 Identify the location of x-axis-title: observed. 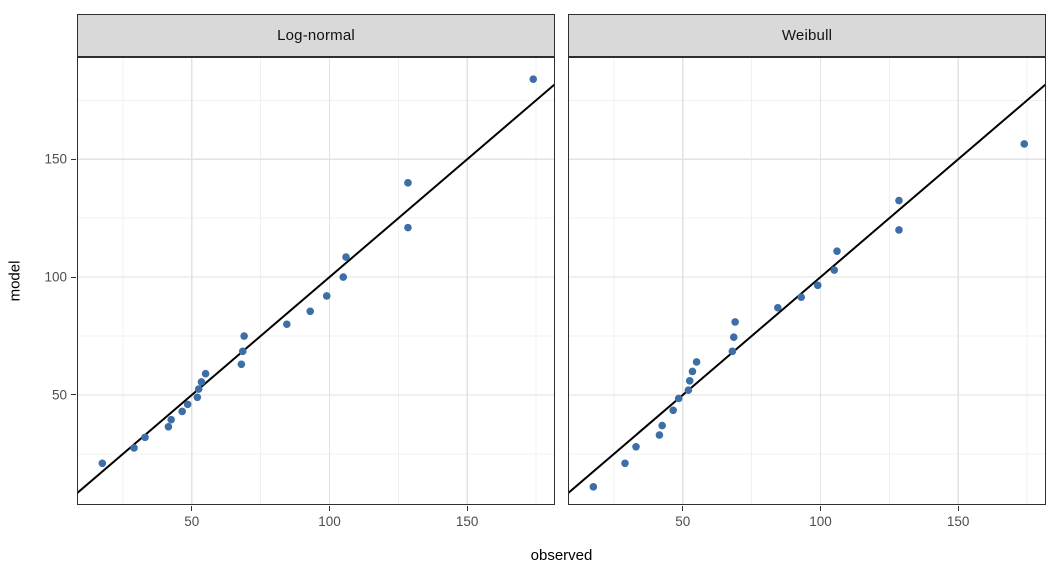
(561, 555).